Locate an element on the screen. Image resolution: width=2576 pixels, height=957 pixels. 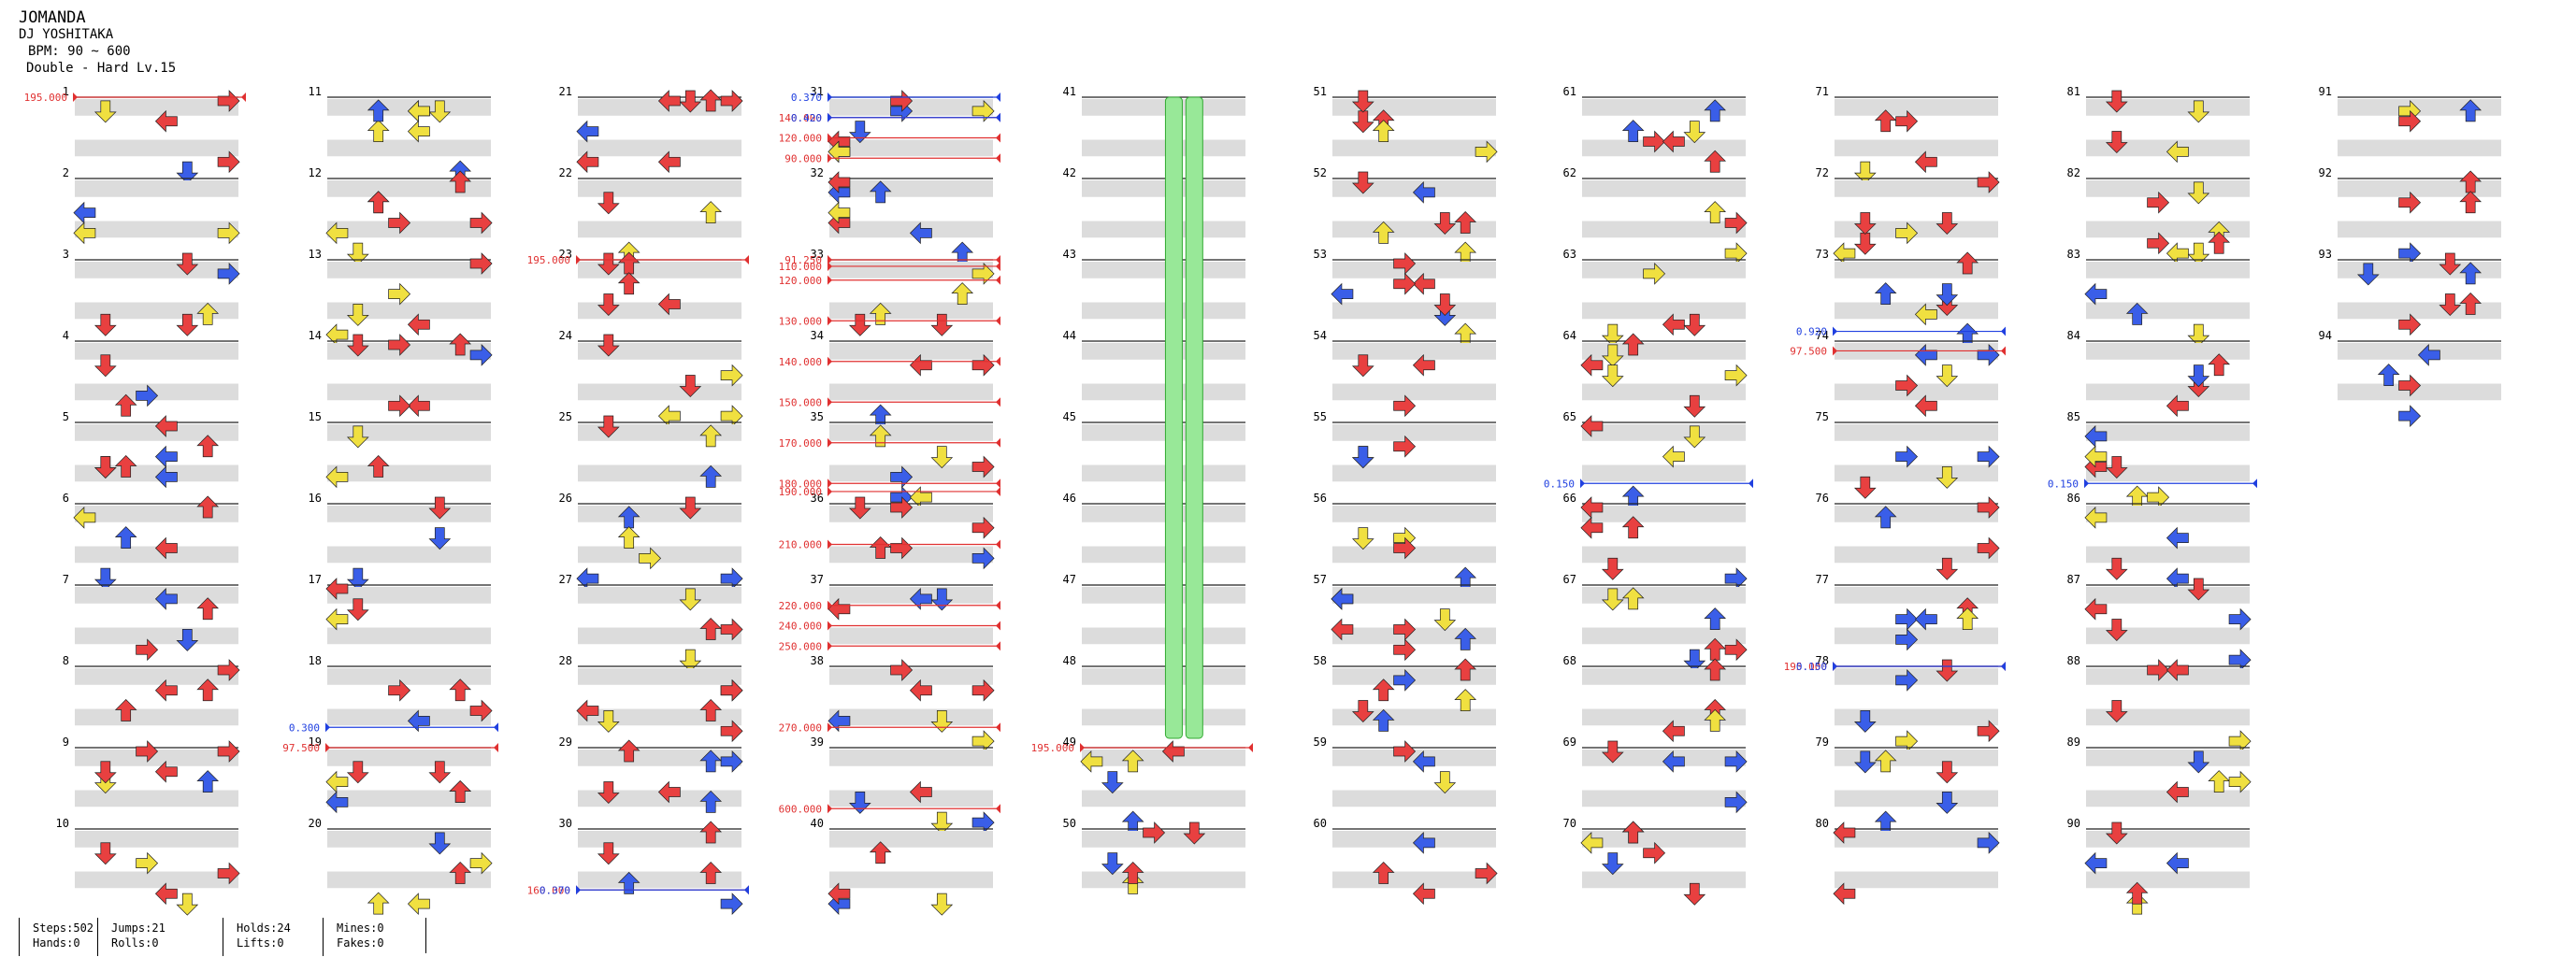
measure-number: 75 is located at coordinates (1823, 417).